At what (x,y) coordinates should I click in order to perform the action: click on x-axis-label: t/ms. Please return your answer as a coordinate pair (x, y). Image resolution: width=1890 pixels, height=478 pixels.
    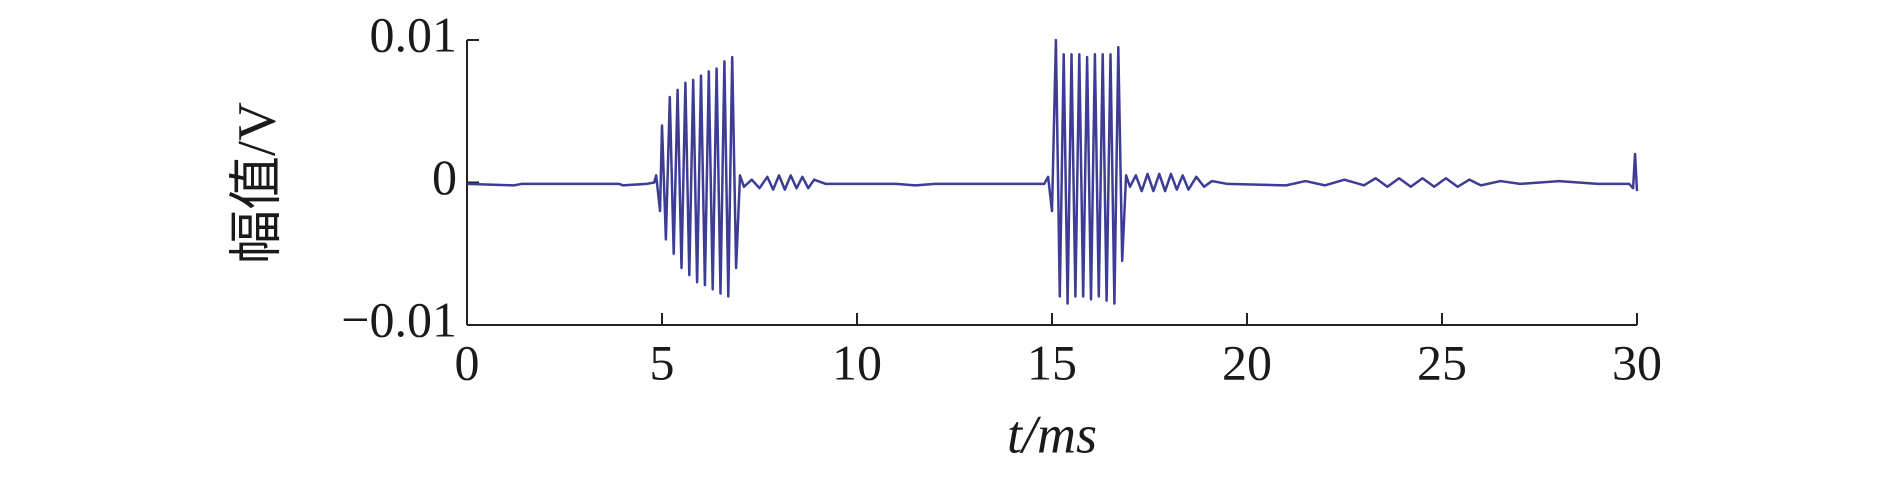
    Looking at the image, I should click on (1052, 434).